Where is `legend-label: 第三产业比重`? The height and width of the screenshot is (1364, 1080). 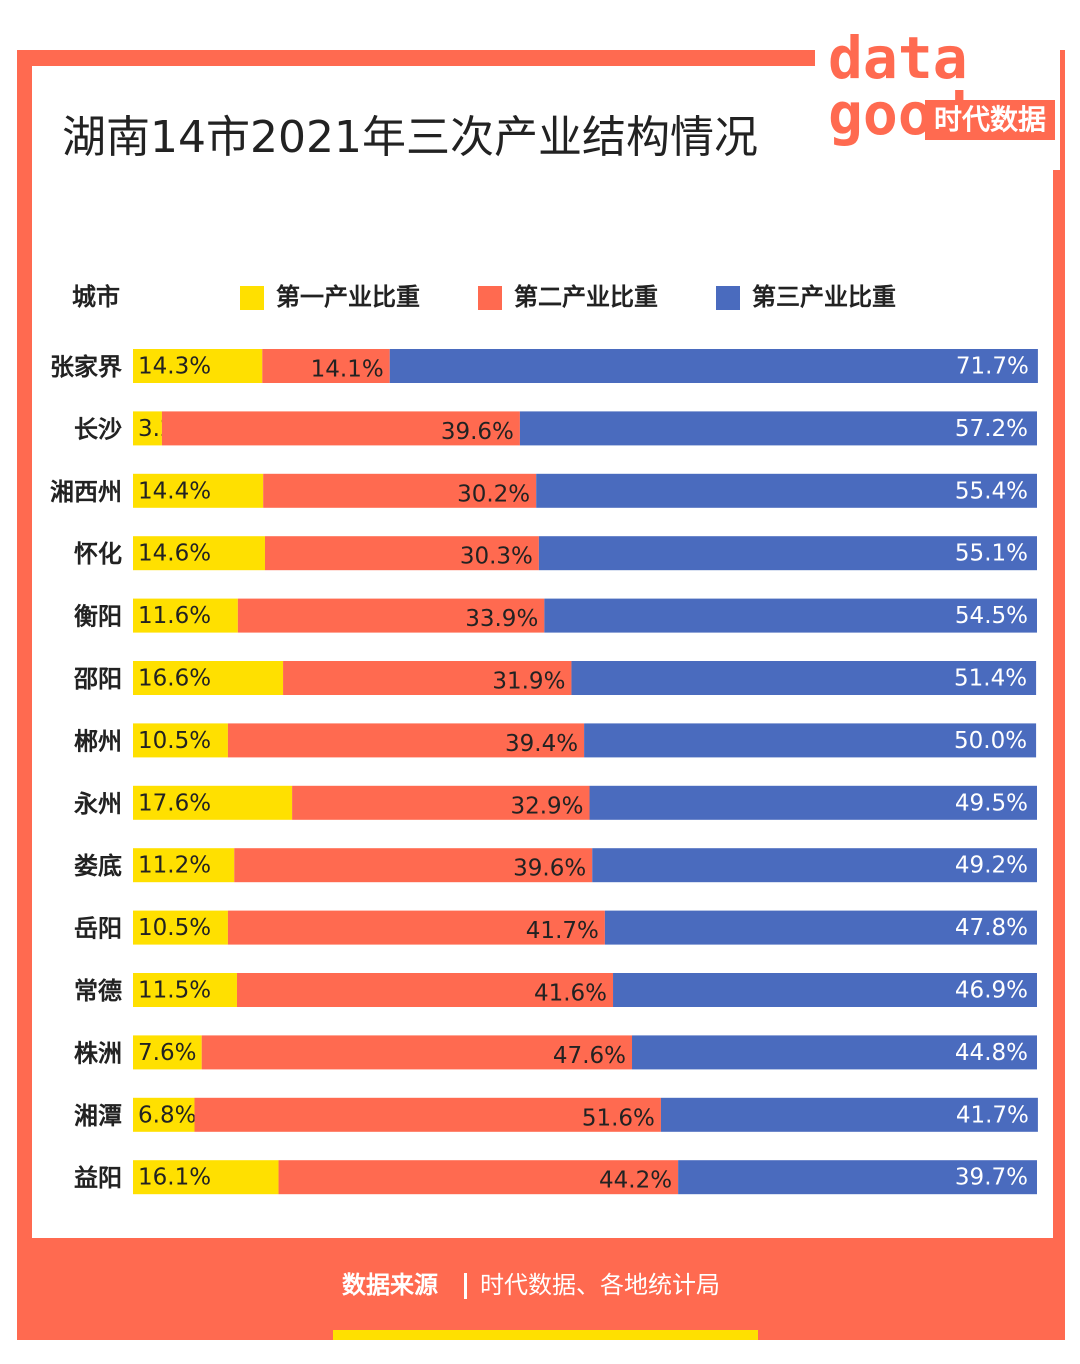
legend-label: 第三产业比重 is located at coordinates (824, 297).